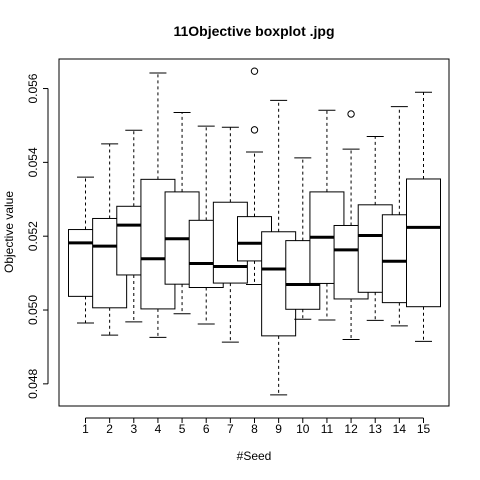  I want to click on y-axis: 0.048 0.050 0.052 0.054 0.056, so click(37, 236).